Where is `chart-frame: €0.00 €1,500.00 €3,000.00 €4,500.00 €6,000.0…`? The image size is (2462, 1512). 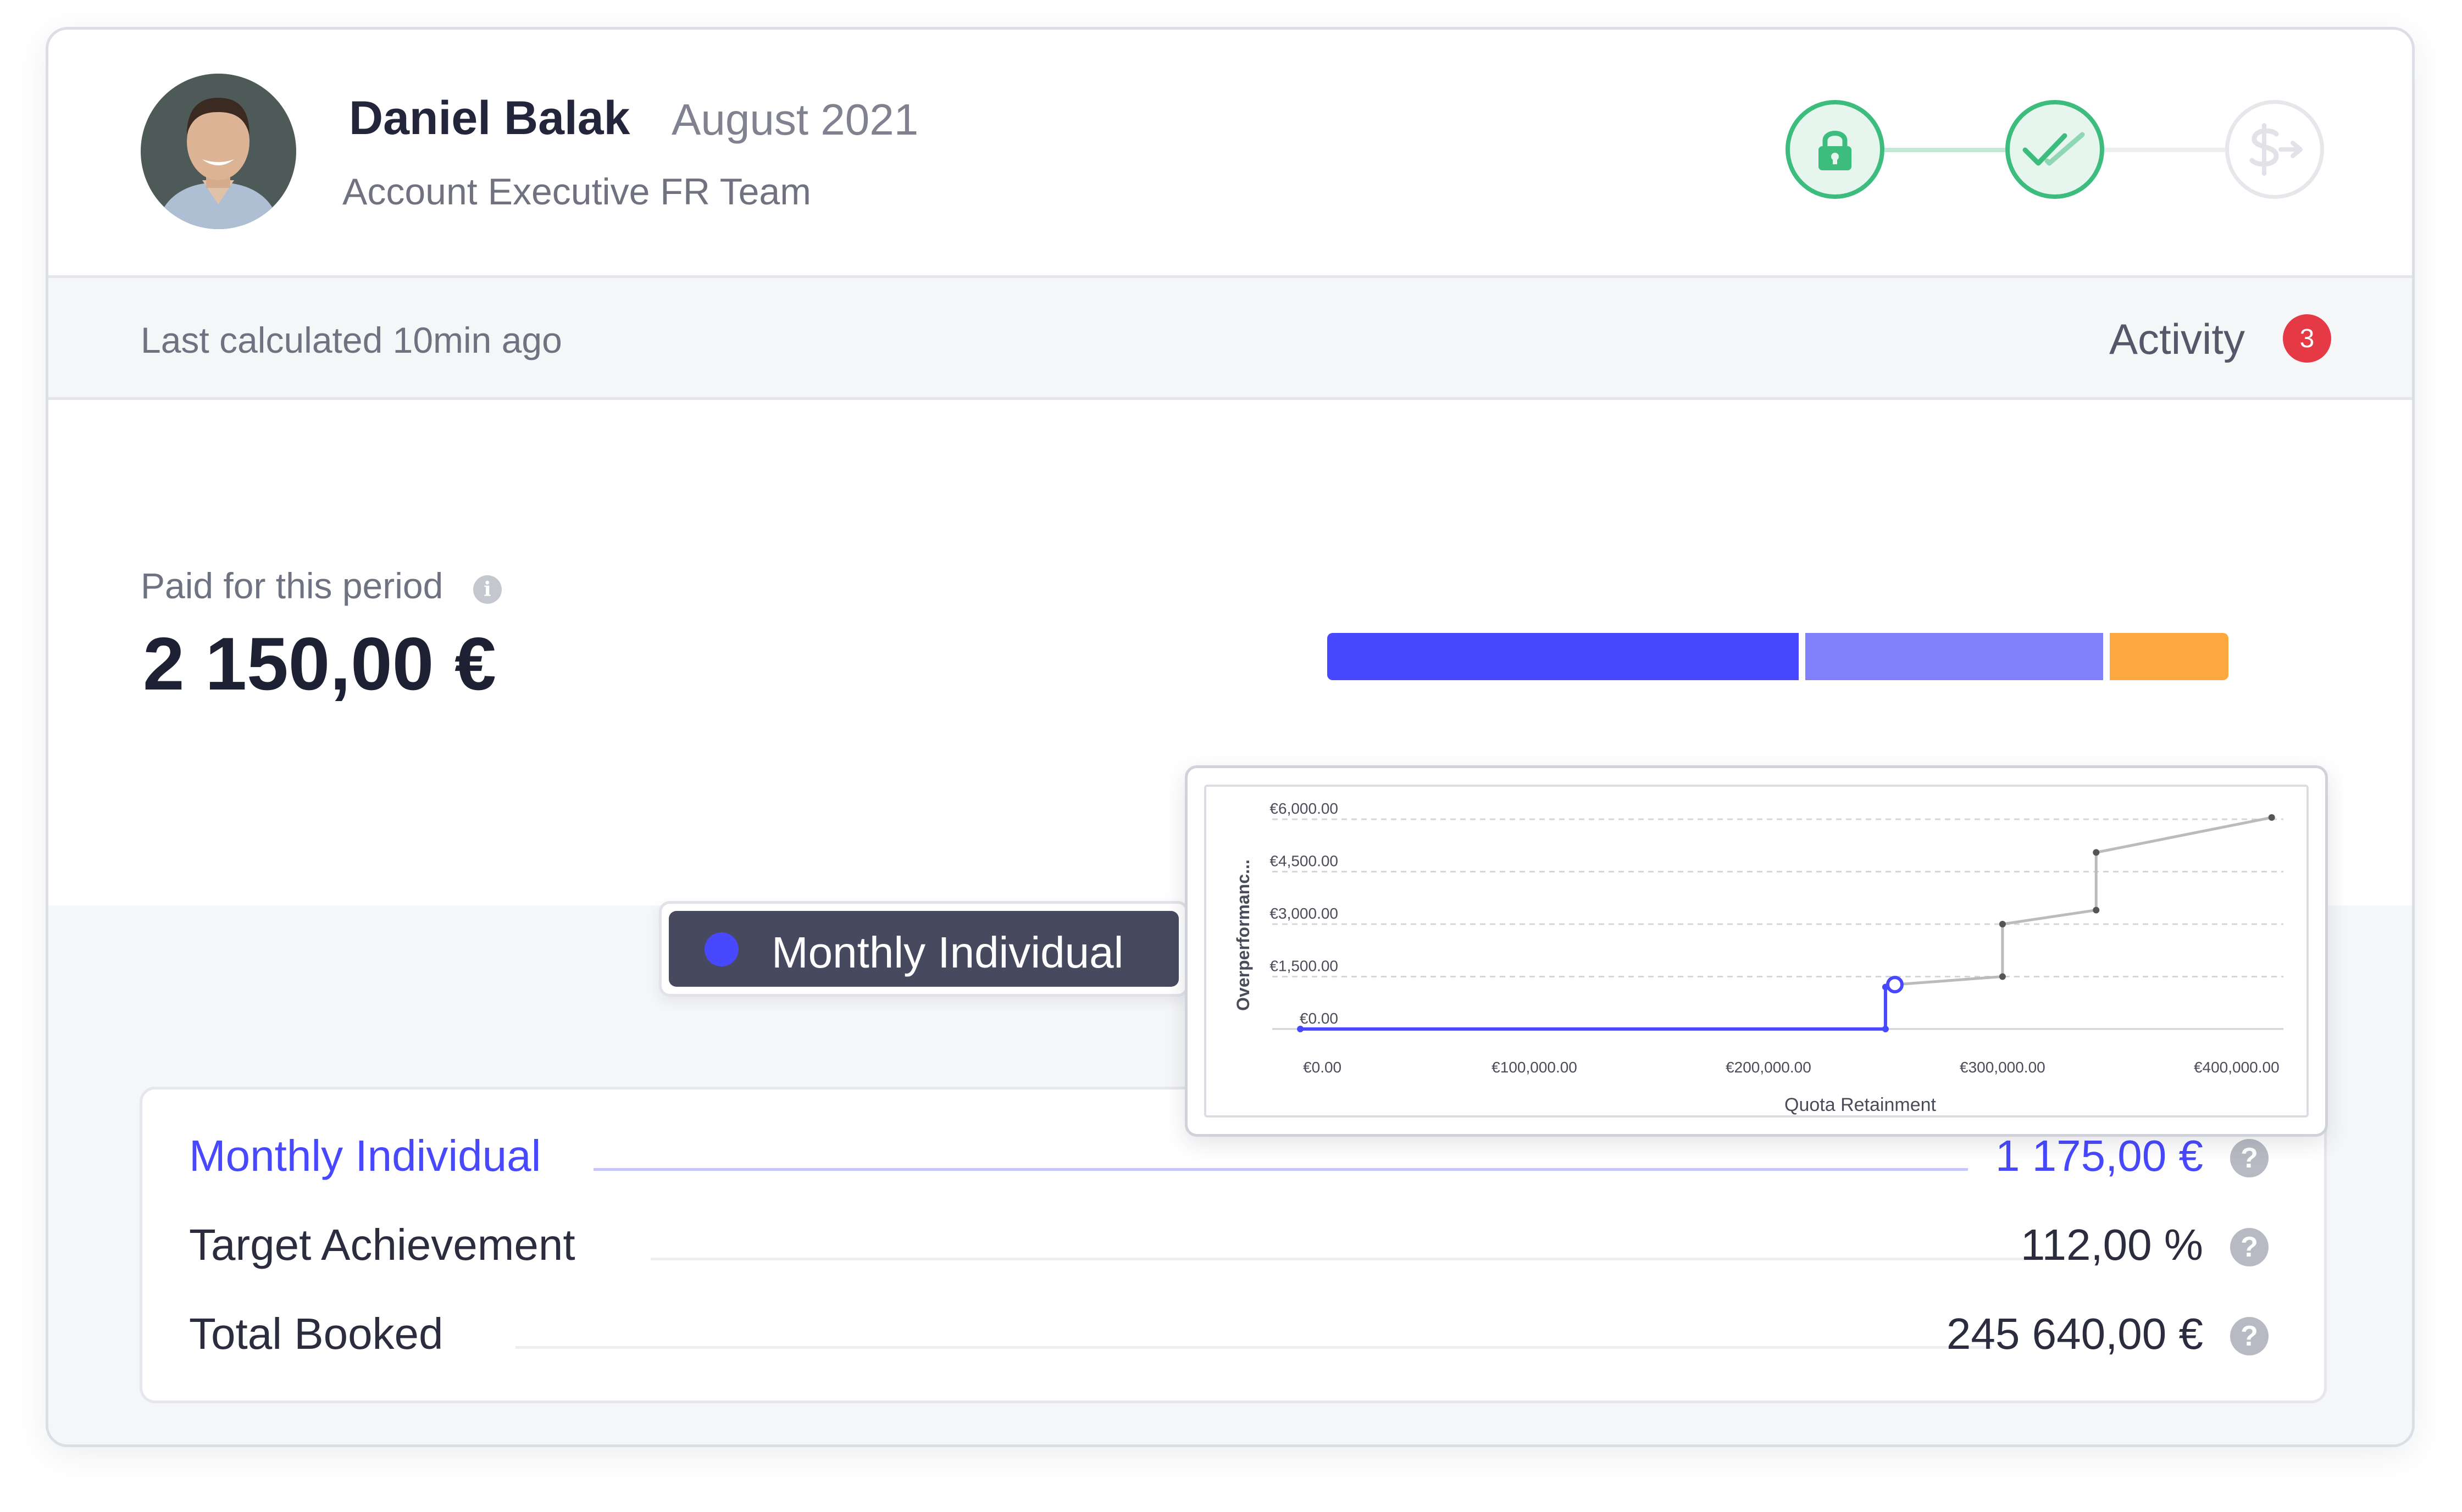
chart-frame: €0.00 €1,500.00 €3,000.00 €4,500.00 €6,000.0… is located at coordinates (1756, 951).